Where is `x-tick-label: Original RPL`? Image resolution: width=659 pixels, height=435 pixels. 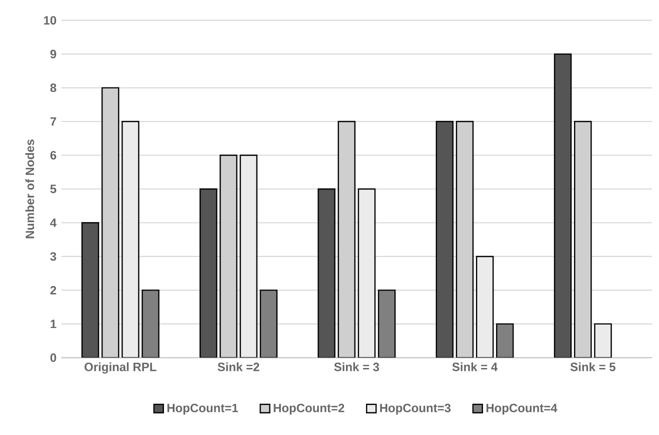 x-tick-label: Original RPL is located at coordinates (120, 368).